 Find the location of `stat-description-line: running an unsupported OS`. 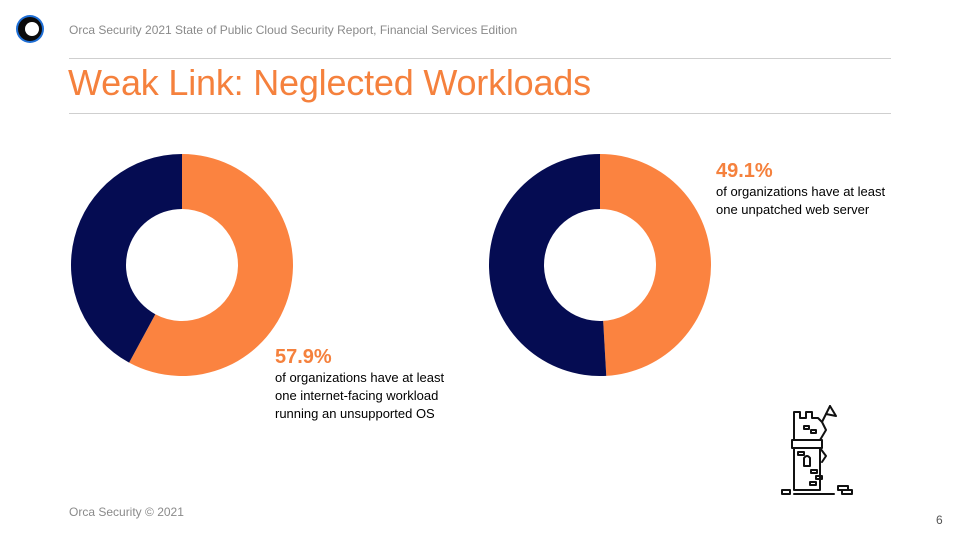

stat-description-line: running an unsupported OS is located at coordinates (355, 413).